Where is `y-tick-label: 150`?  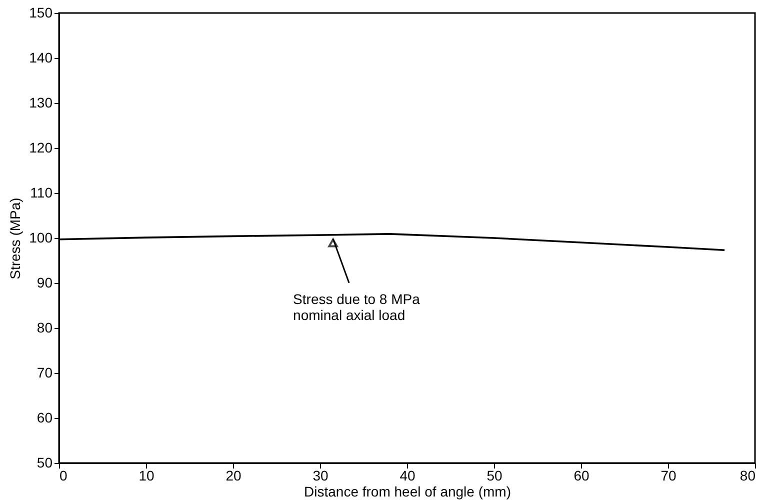 y-tick-label: 150 is located at coordinates (41, 12).